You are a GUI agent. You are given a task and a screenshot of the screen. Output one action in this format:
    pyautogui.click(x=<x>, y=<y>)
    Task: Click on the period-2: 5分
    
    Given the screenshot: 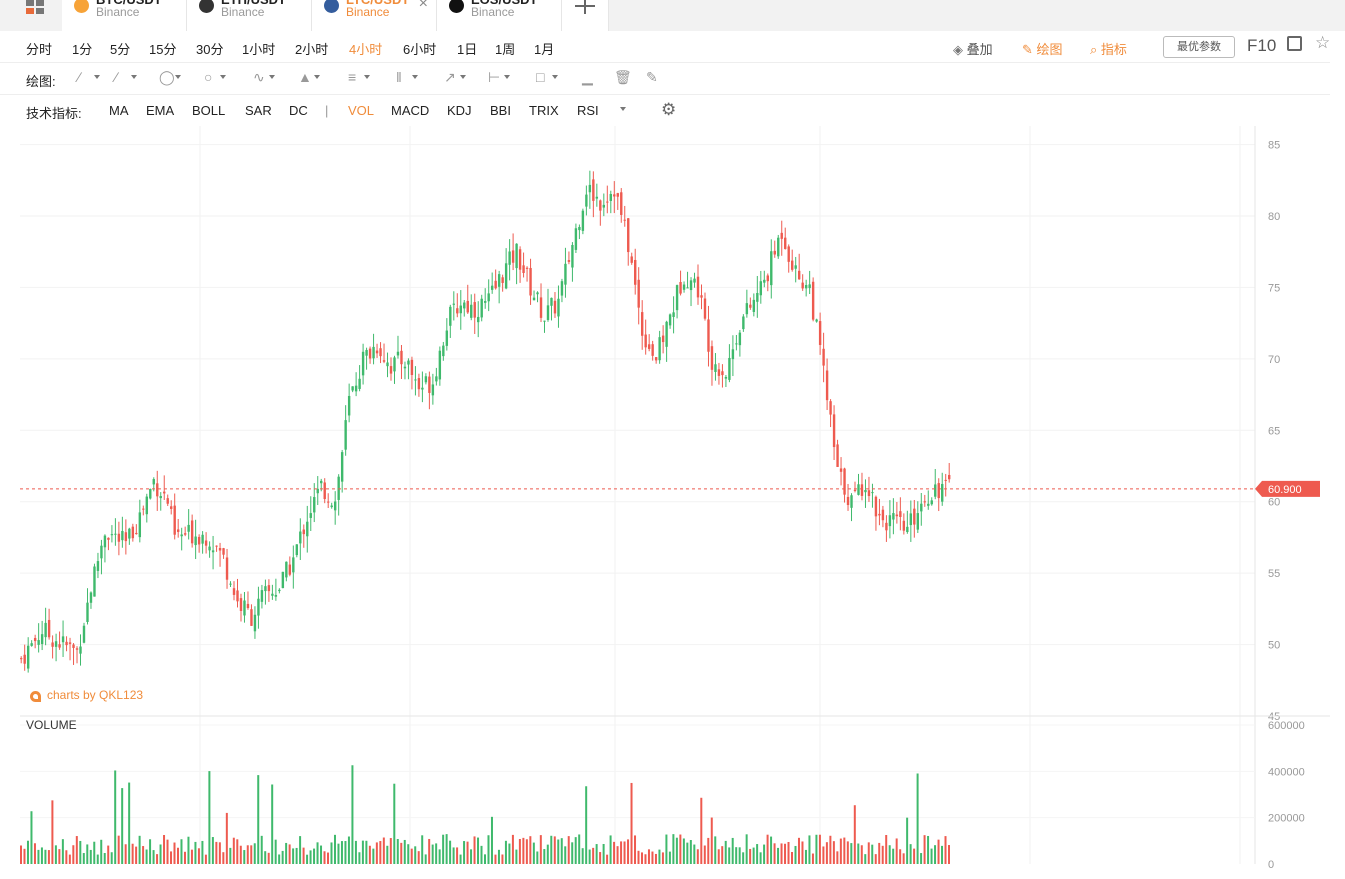 What is the action you would take?
    pyautogui.click(x=120, y=49)
    